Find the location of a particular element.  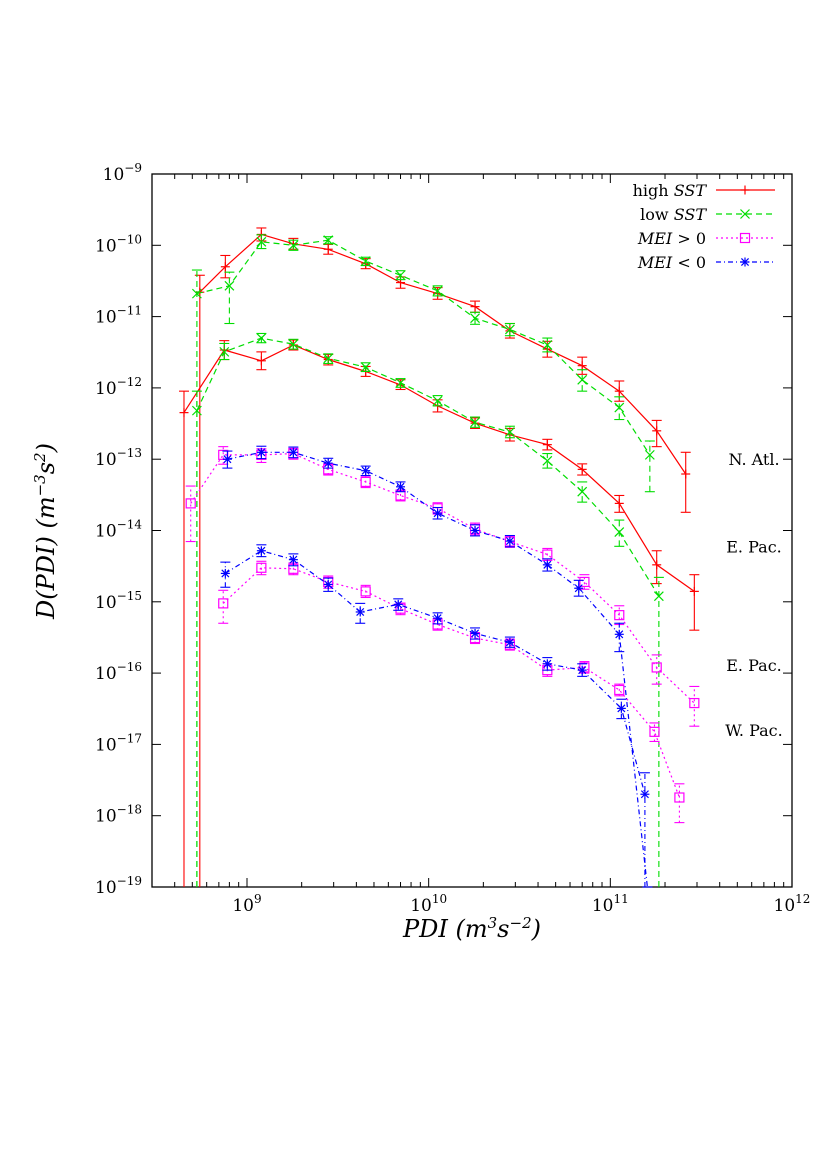

y-tick-label: 10−18 is located at coordinates (118, 815).